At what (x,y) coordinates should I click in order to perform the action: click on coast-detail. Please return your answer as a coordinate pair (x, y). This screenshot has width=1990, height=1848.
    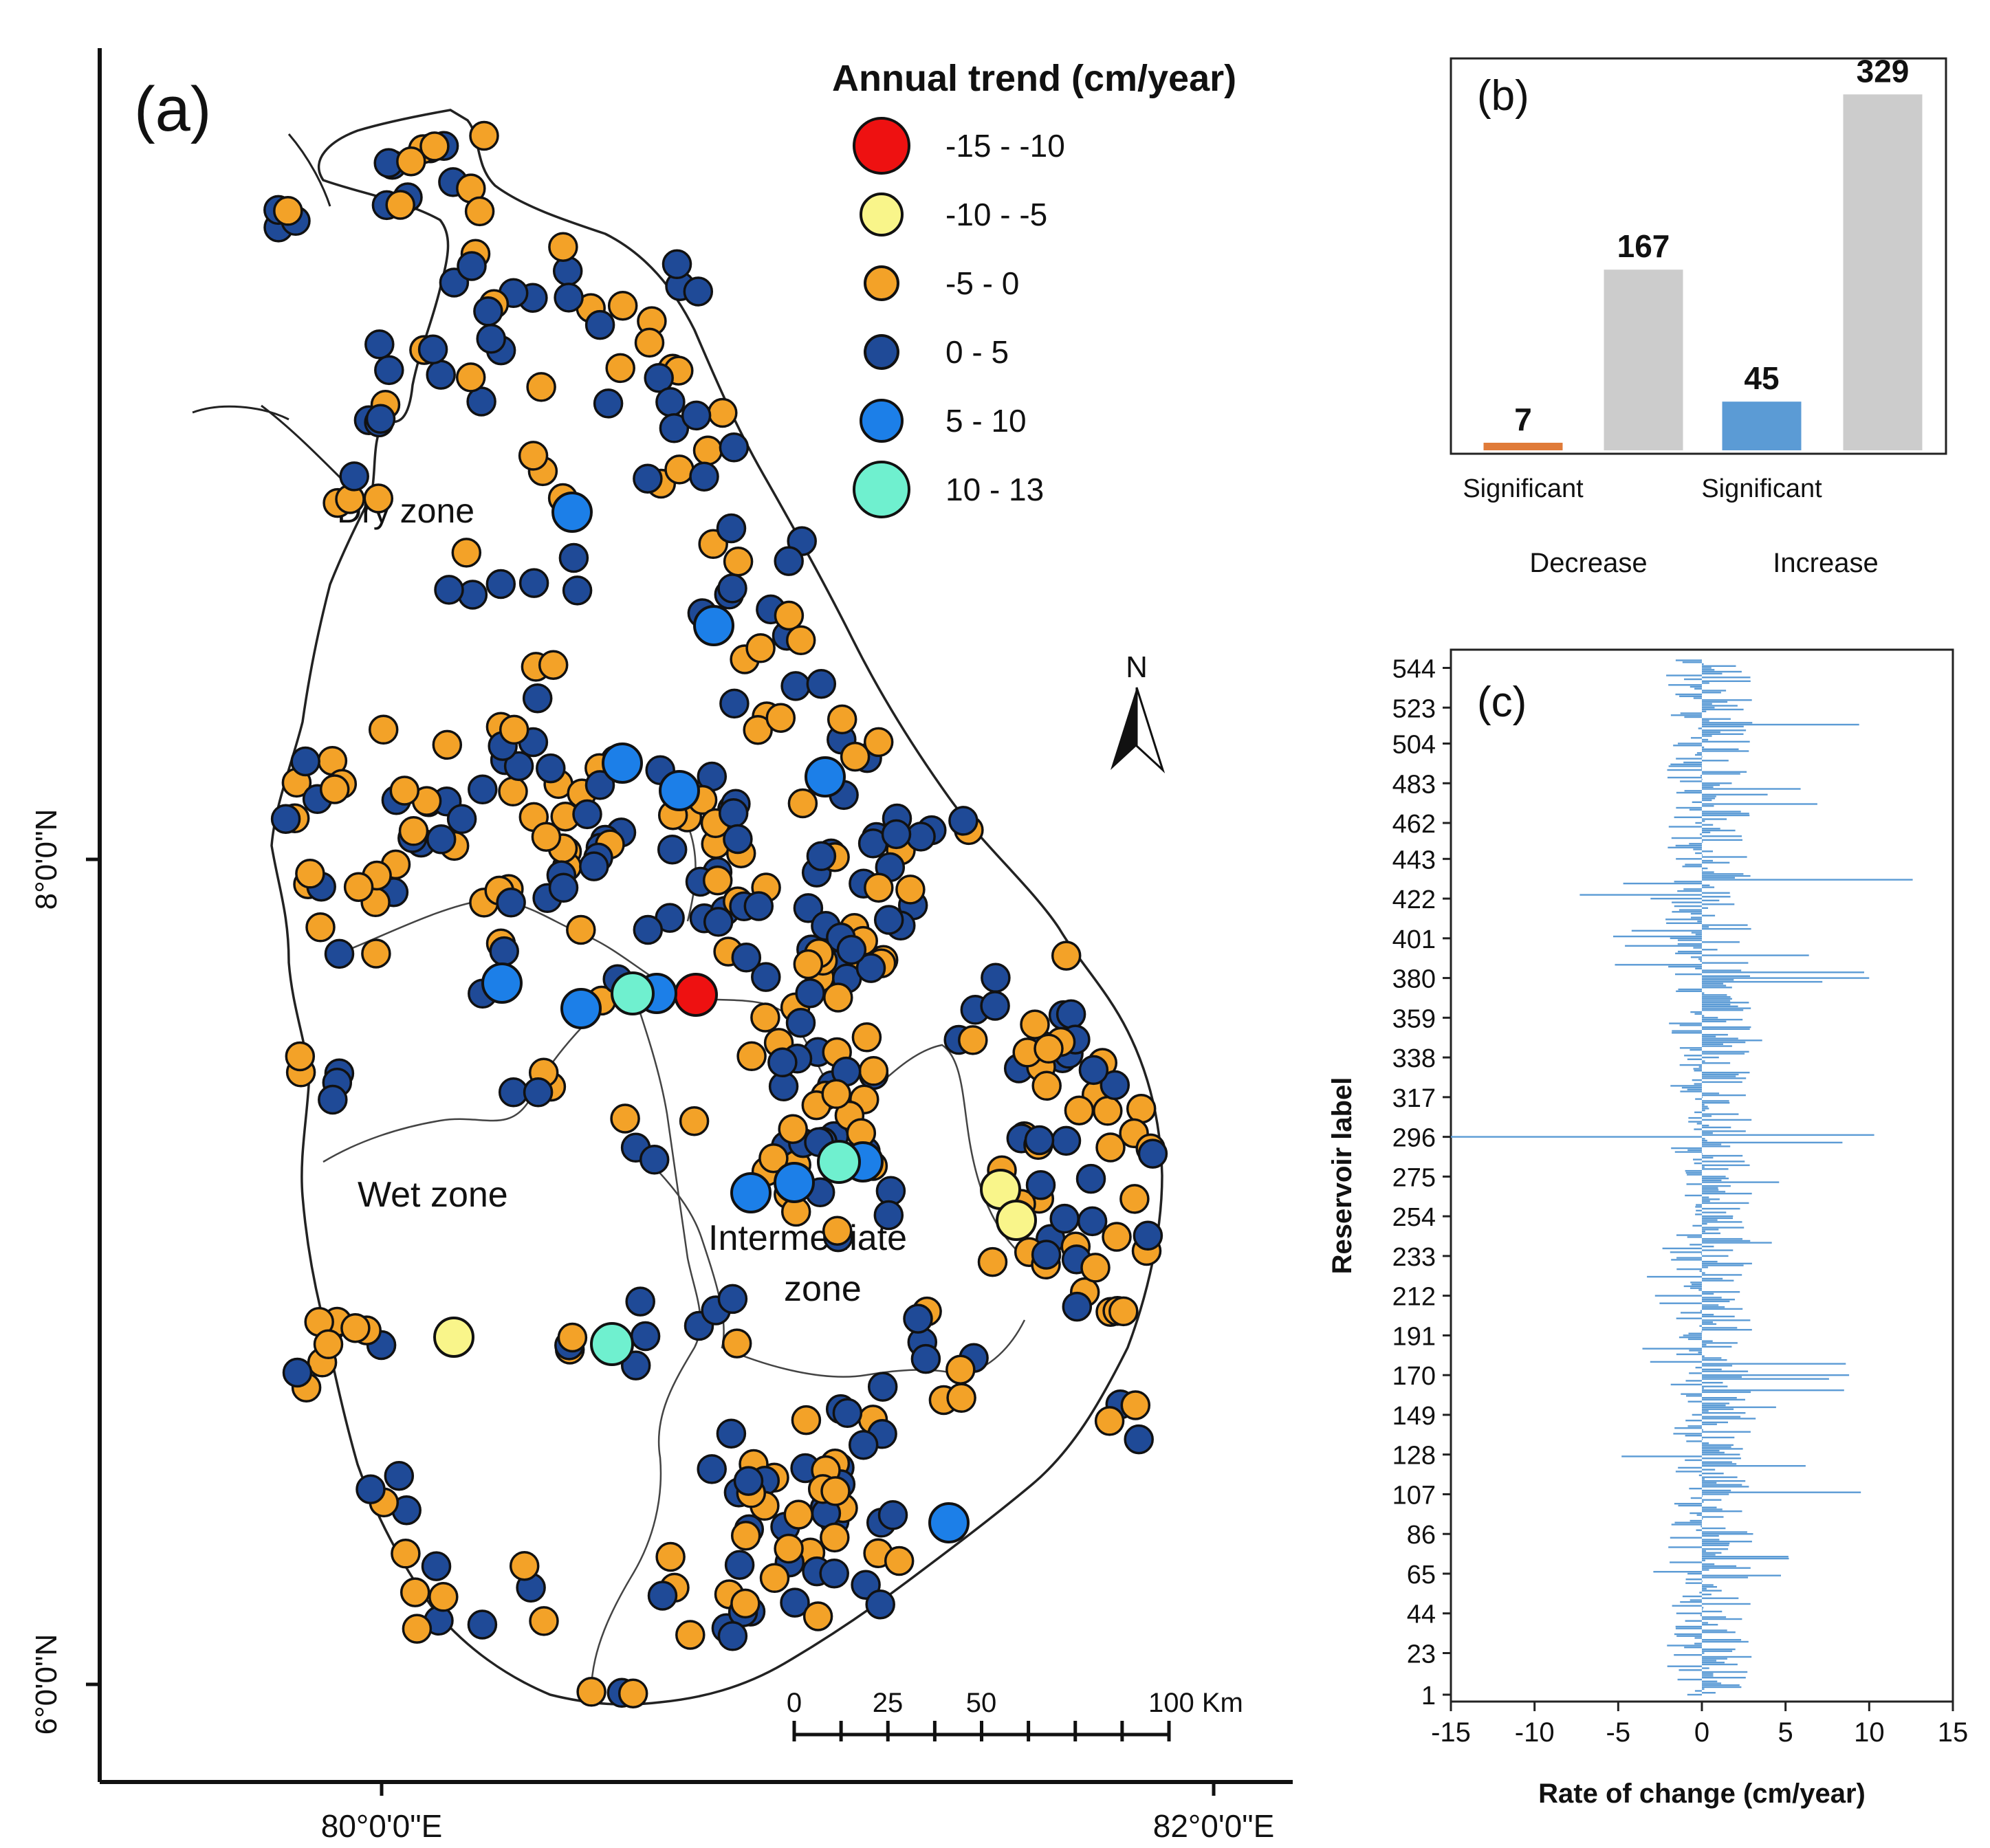
    Looking at the image, I should click on (303, 443).